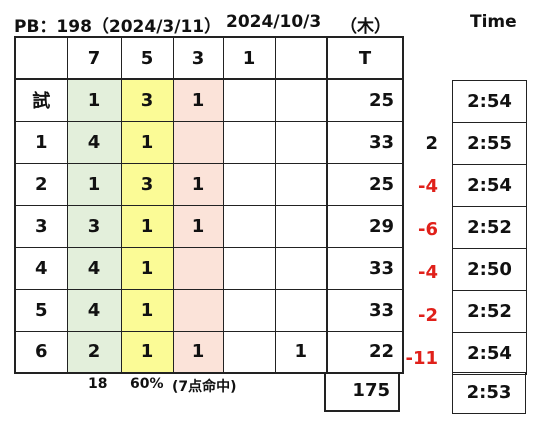 The height and width of the screenshot is (426, 540). I want to click on time-cell: 2:50, so click(489, 269).